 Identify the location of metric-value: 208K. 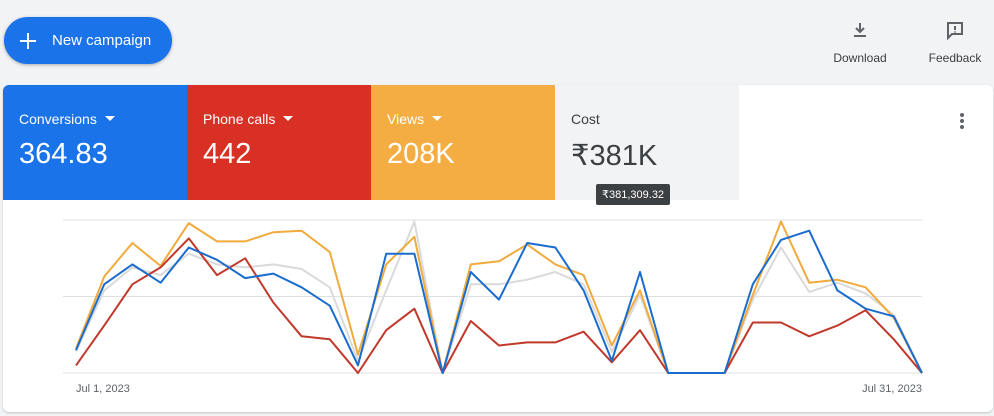
(421, 154).